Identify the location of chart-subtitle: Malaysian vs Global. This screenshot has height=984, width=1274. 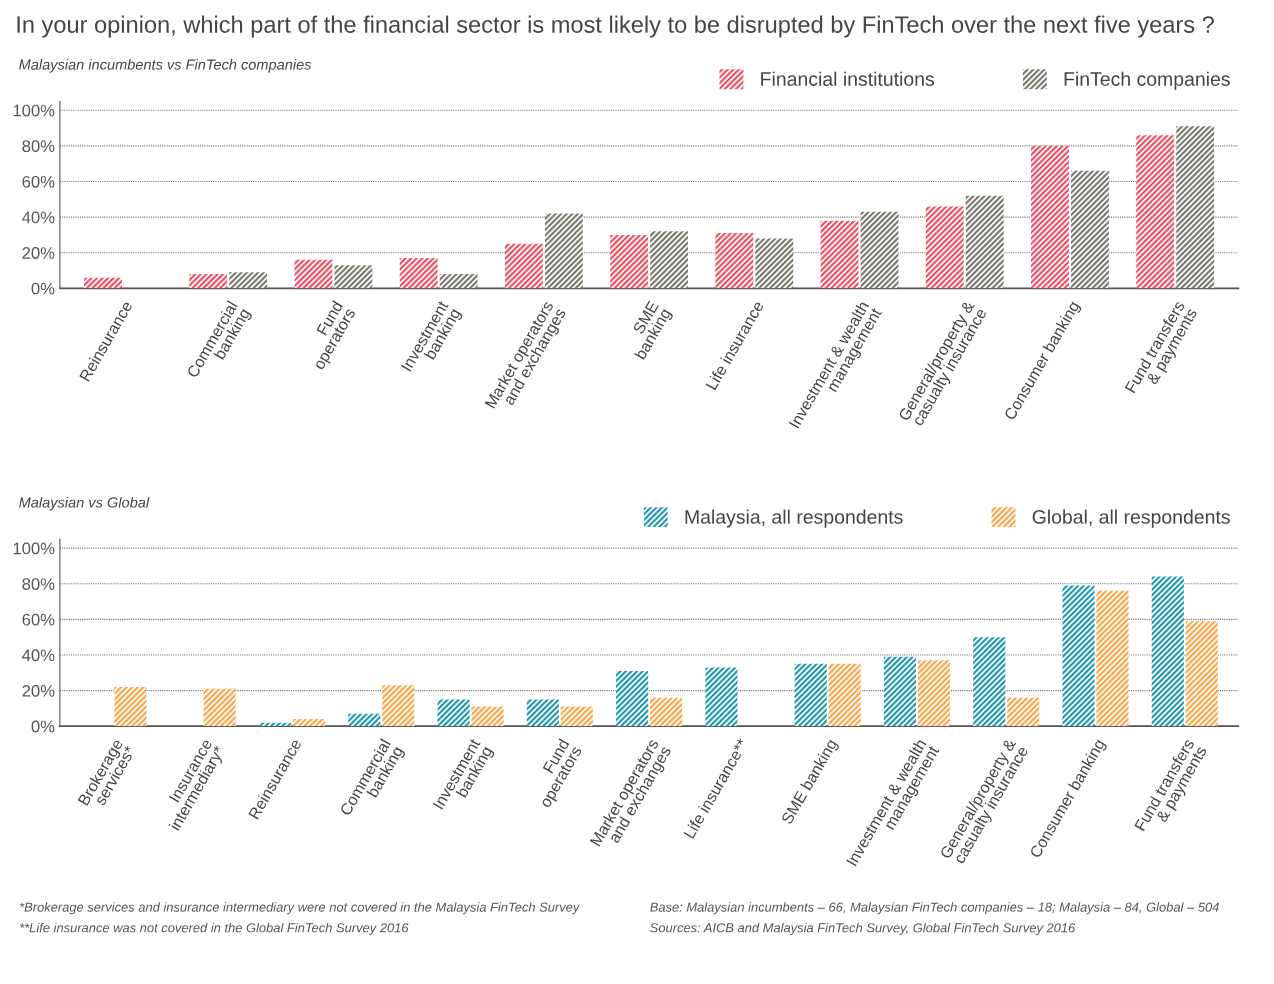
(84, 503).